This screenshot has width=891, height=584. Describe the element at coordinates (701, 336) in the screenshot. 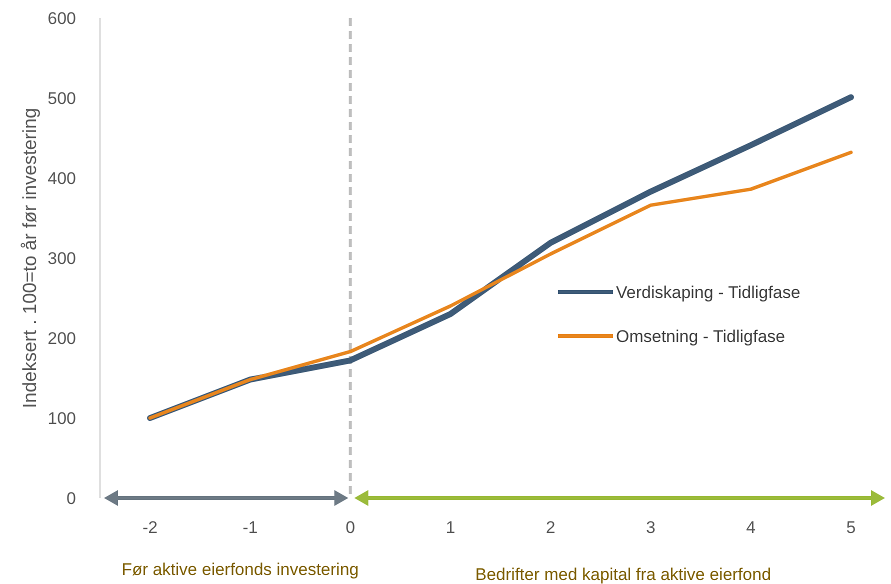

I see `legend-label: Omsetning - Tidligfase` at that location.